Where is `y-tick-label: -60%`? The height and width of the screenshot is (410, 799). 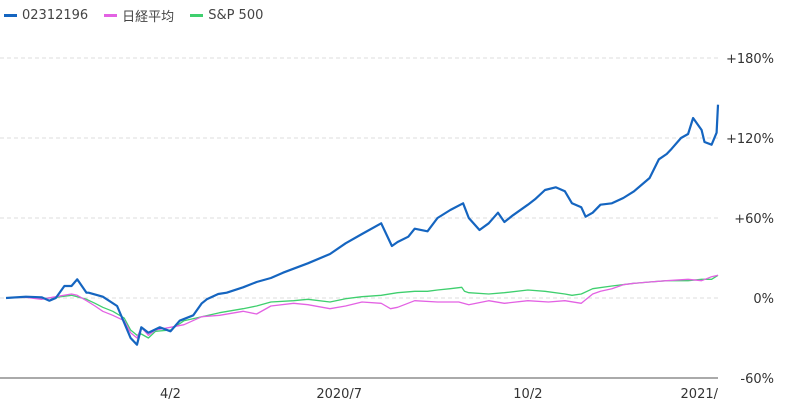
y-tick-label: -60% is located at coordinates (757, 379).